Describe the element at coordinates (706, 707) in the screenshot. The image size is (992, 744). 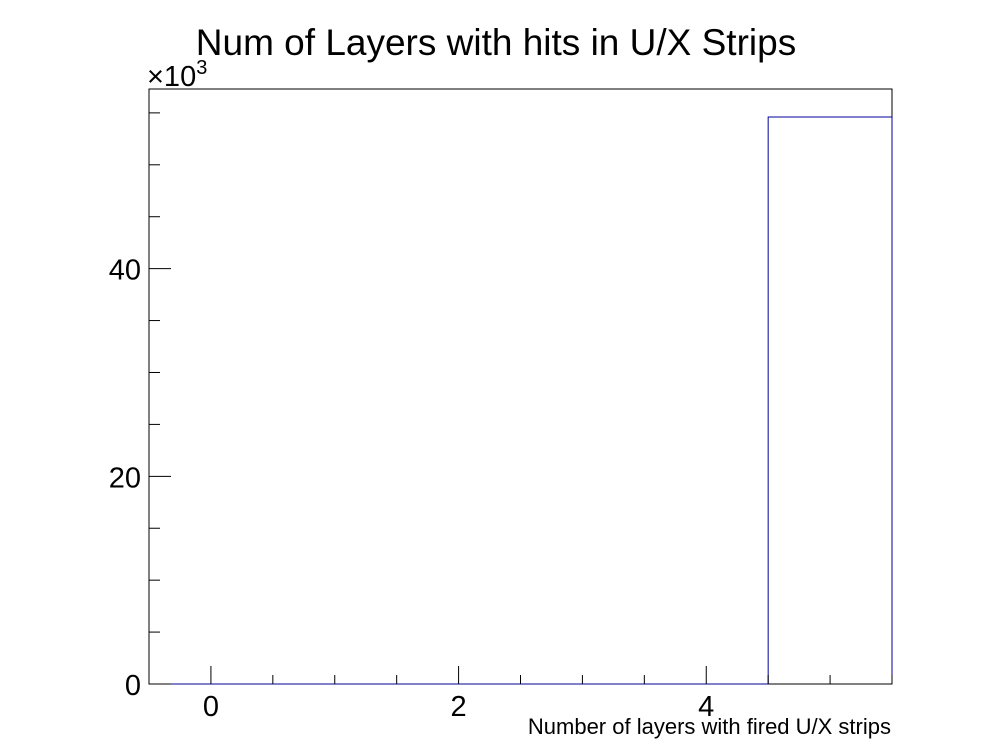
I see `x-tick-label: 4` at that location.